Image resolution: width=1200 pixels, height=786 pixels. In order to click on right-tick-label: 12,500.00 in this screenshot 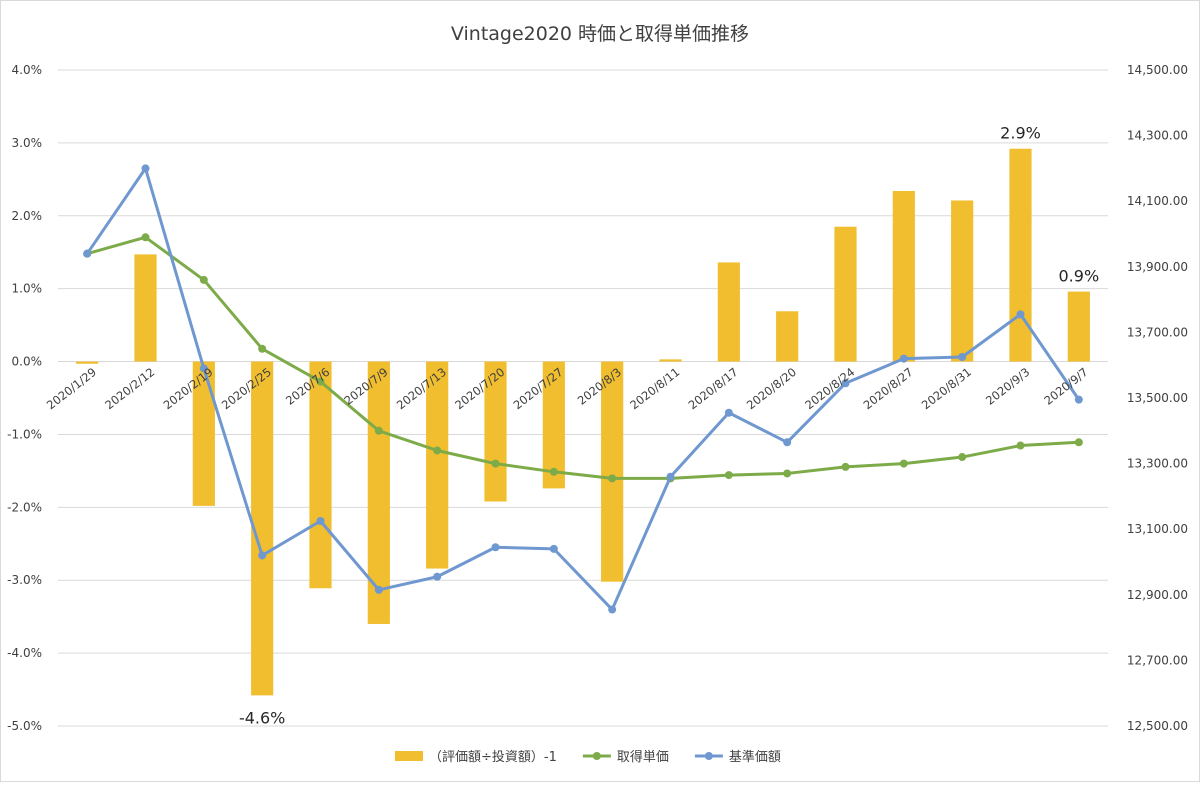, I will do `click(1157, 726)`.